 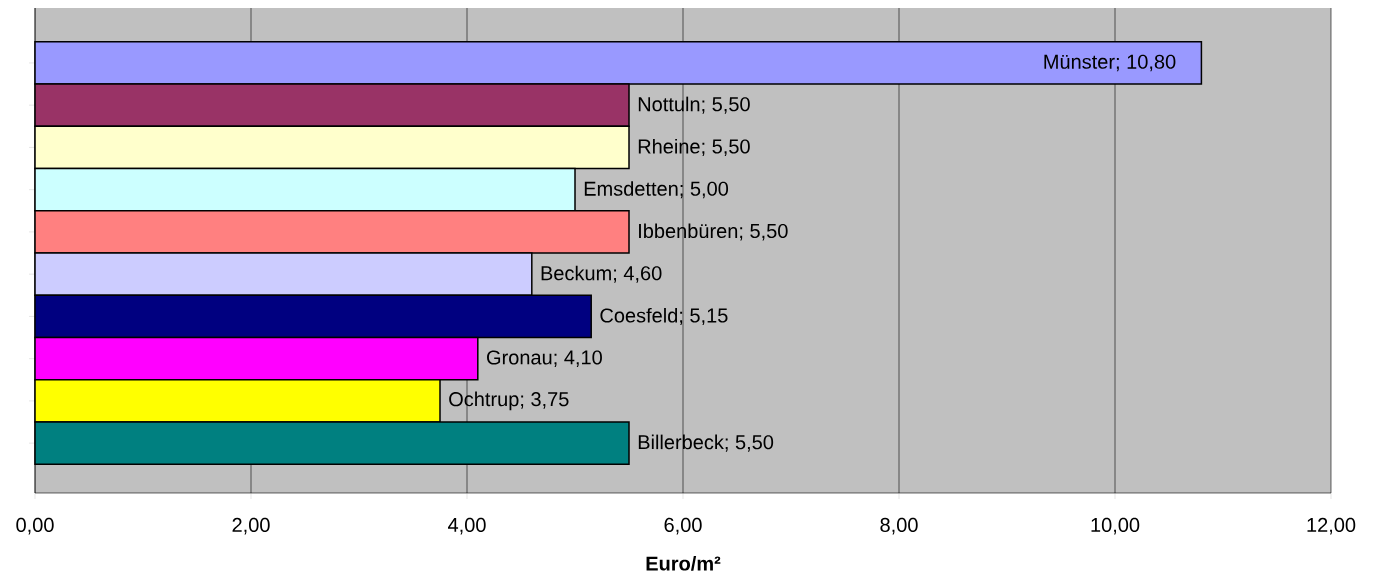 I want to click on x-axis-title: Euro/m², so click(x=683, y=563).